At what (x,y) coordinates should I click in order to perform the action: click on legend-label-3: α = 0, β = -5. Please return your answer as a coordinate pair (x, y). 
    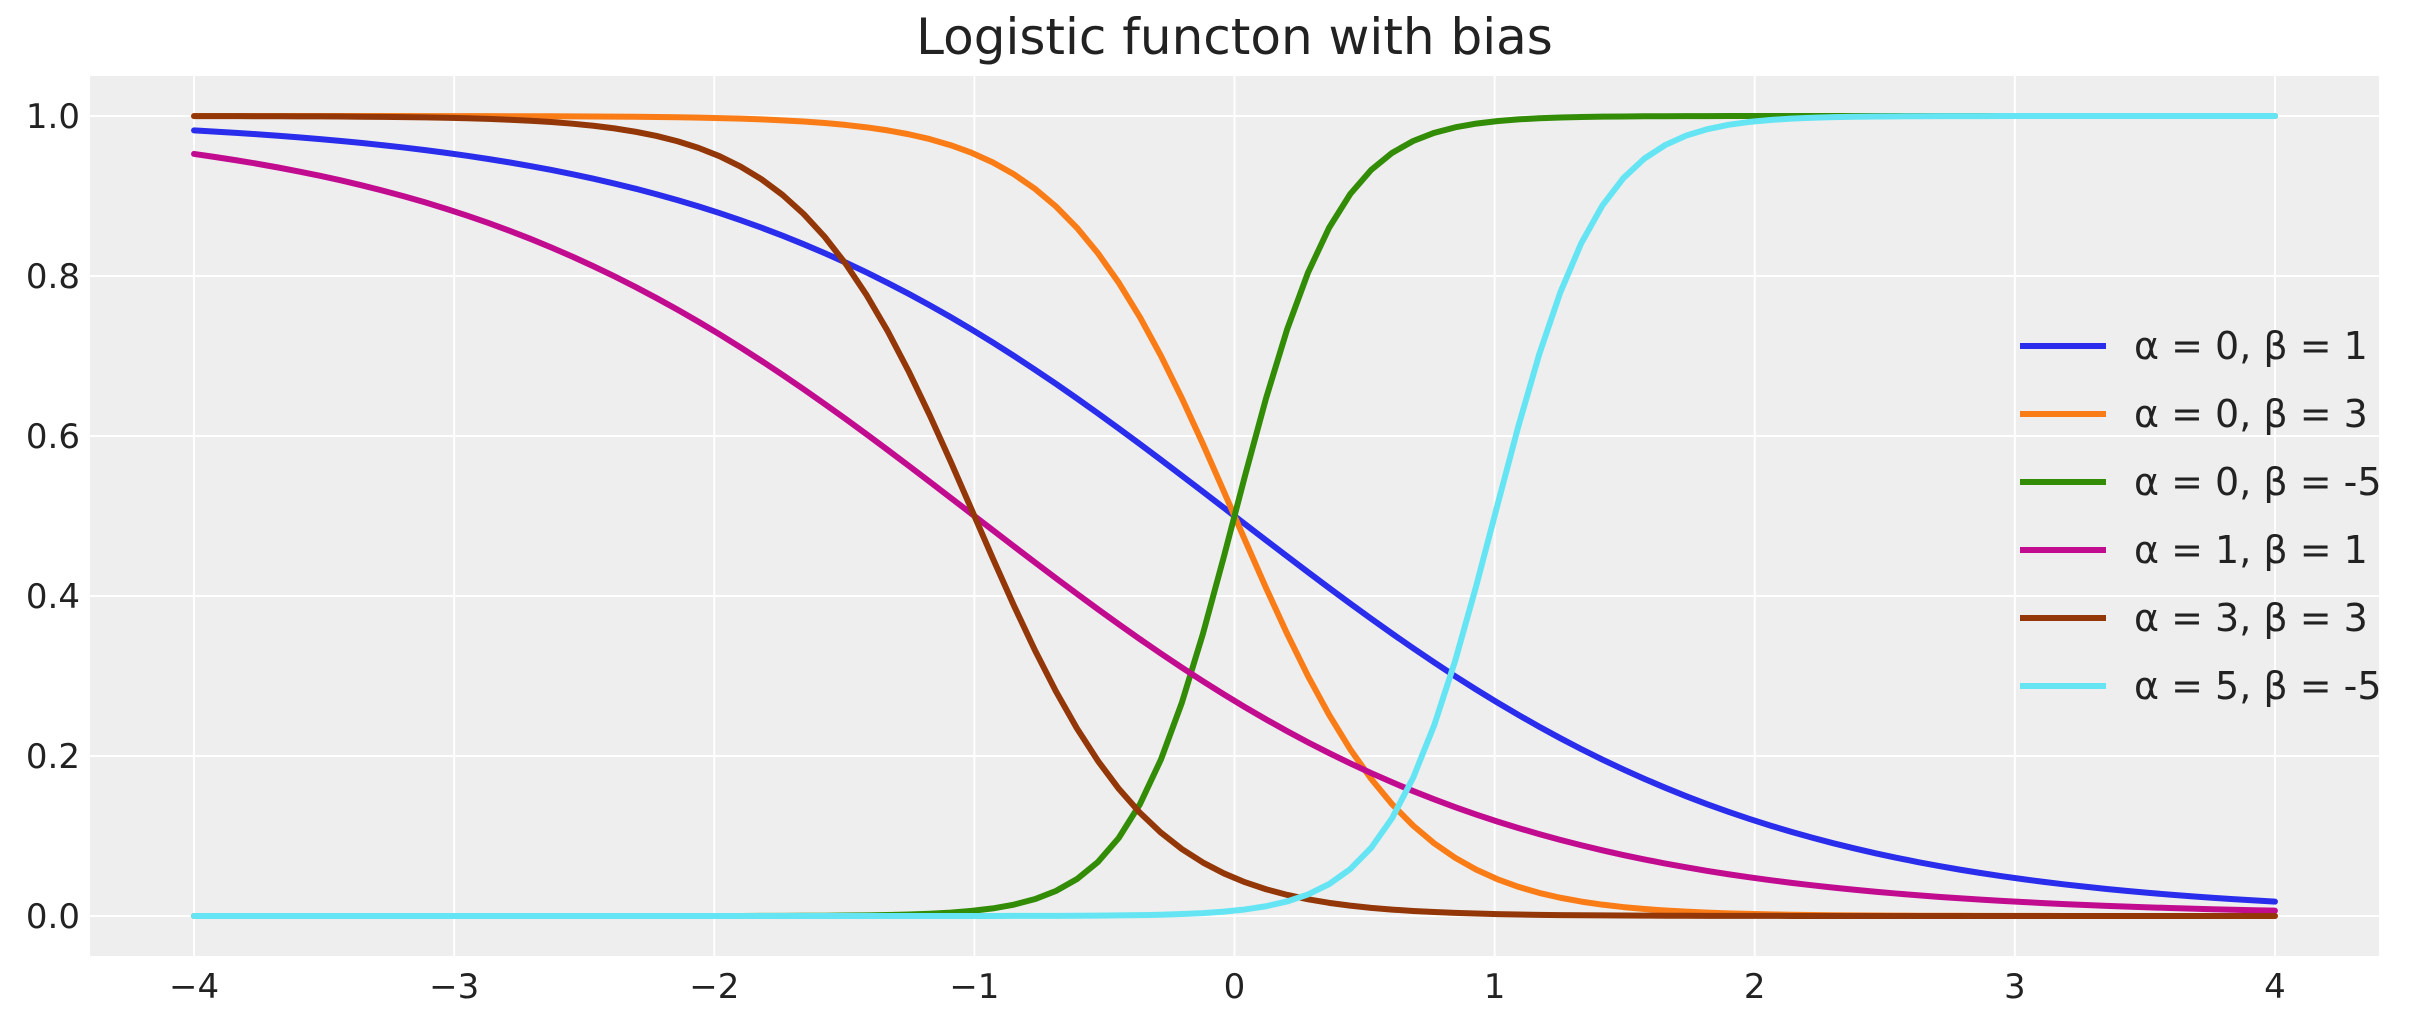
    Looking at the image, I should click on (2258, 482).